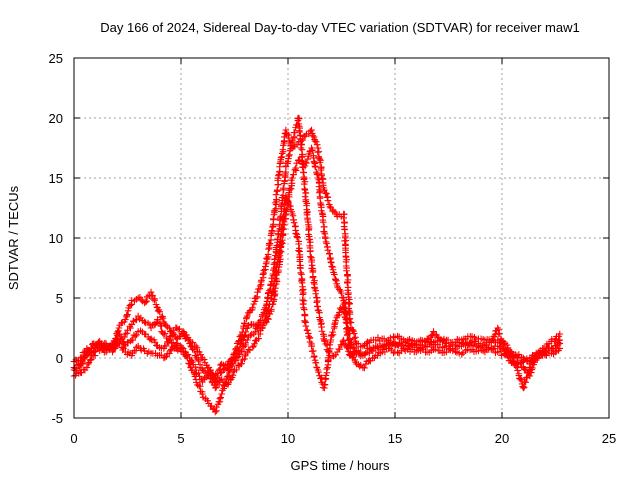  Describe the element at coordinates (609, 438) in the screenshot. I see `x-tick-label: 25` at that location.